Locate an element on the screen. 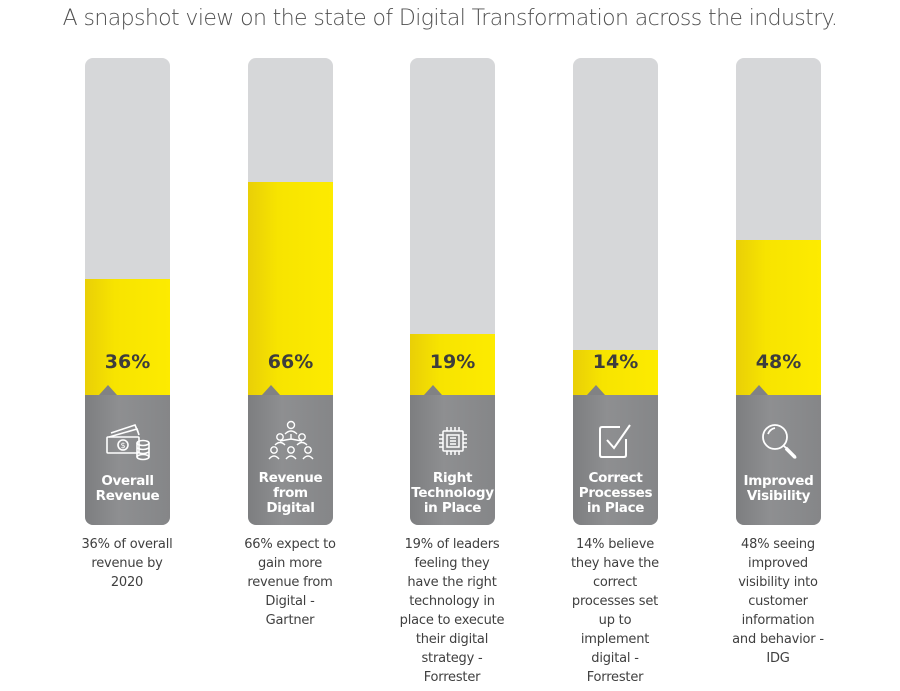  checkbox-icon is located at coordinates (615, 441).